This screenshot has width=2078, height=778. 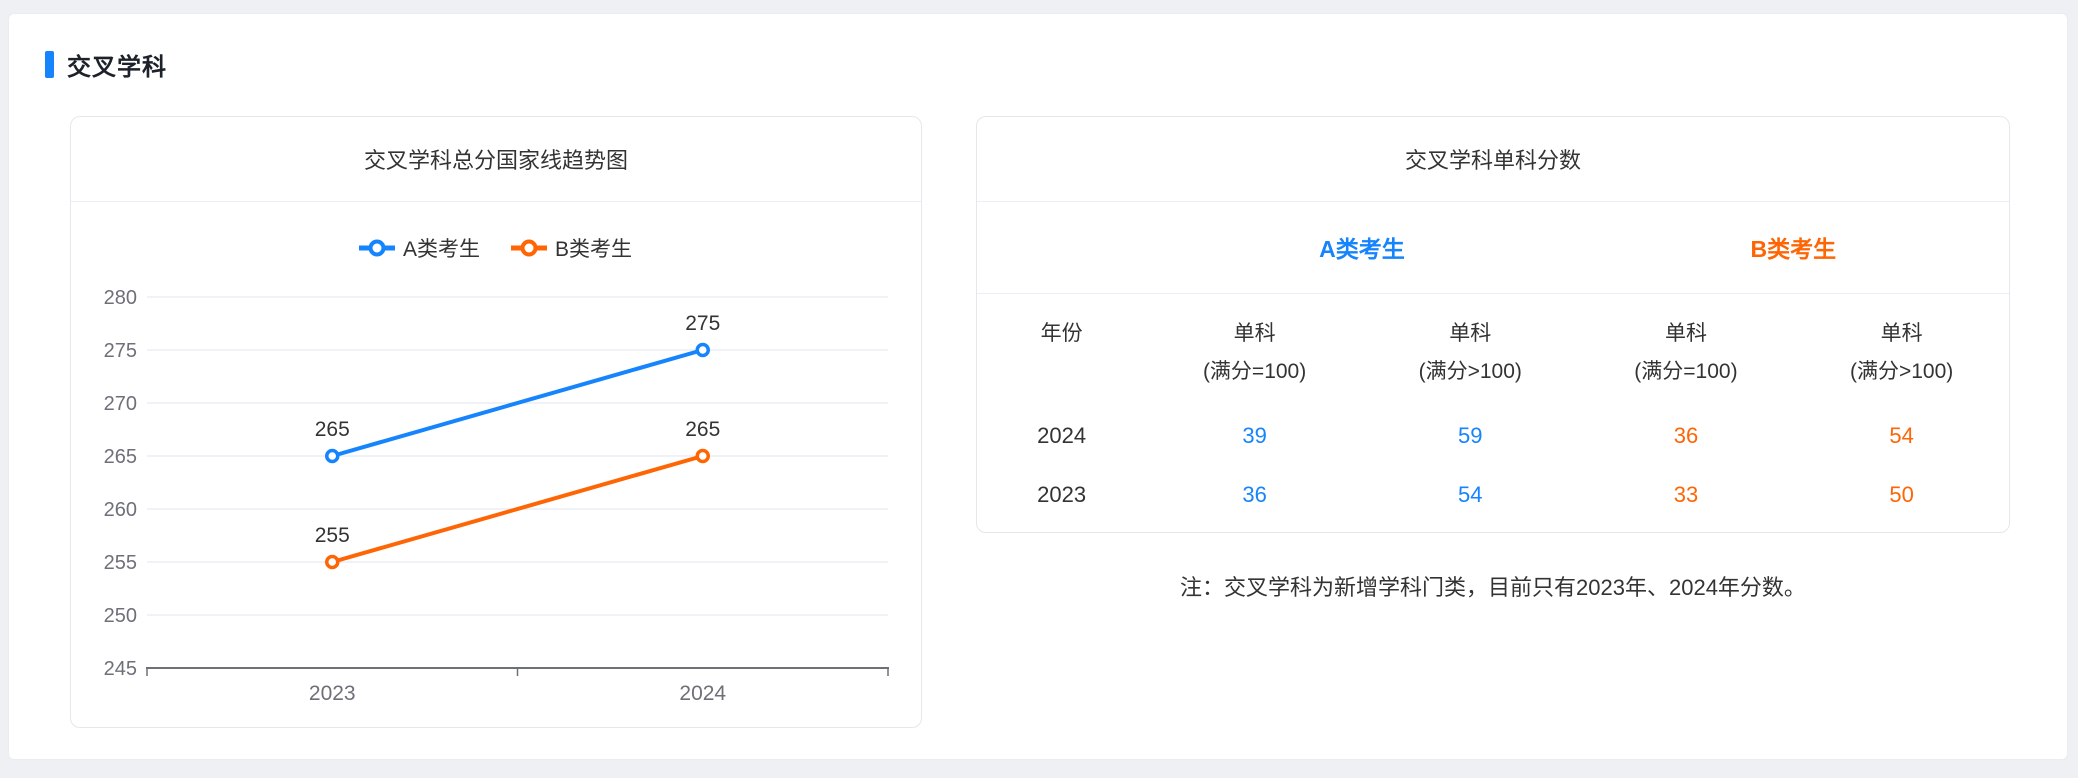 What do you see at coordinates (1062, 248) in the screenshot?
I see `group-header-spacer` at bounding box center [1062, 248].